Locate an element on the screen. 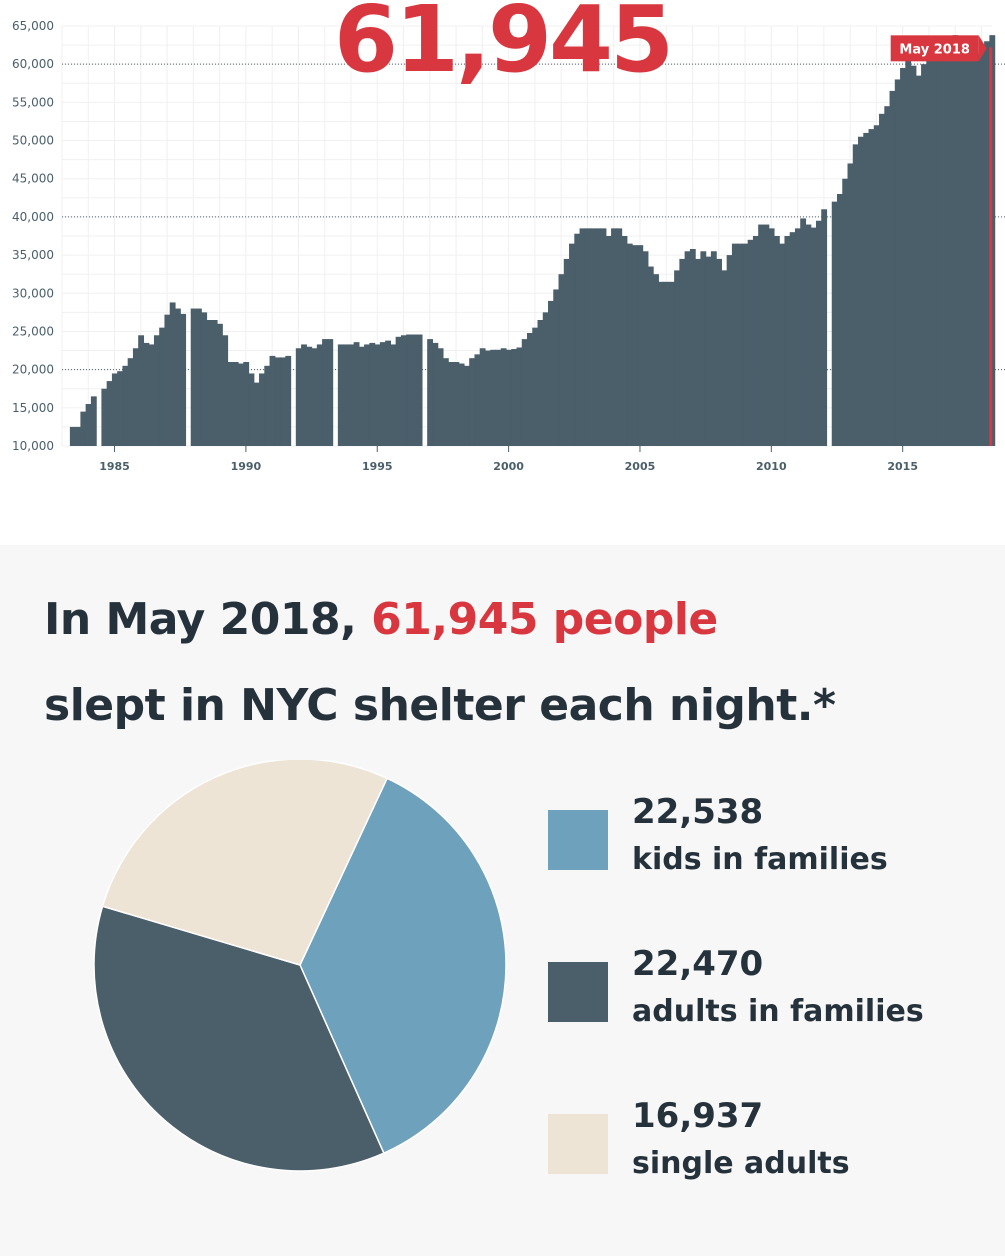 The width and height of the screenshot is (1005, 1256). headline-highlight: 61,945 people is located at coordinates (544, 619).